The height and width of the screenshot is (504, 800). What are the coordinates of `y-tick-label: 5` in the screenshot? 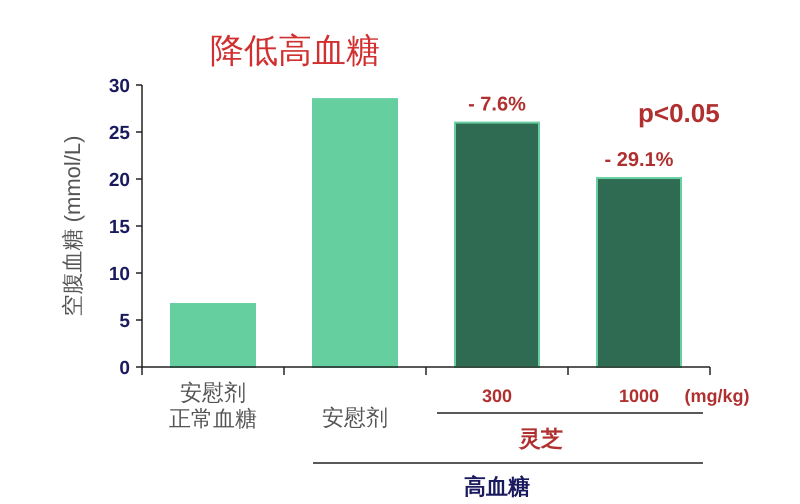 It's located at (124, 321).